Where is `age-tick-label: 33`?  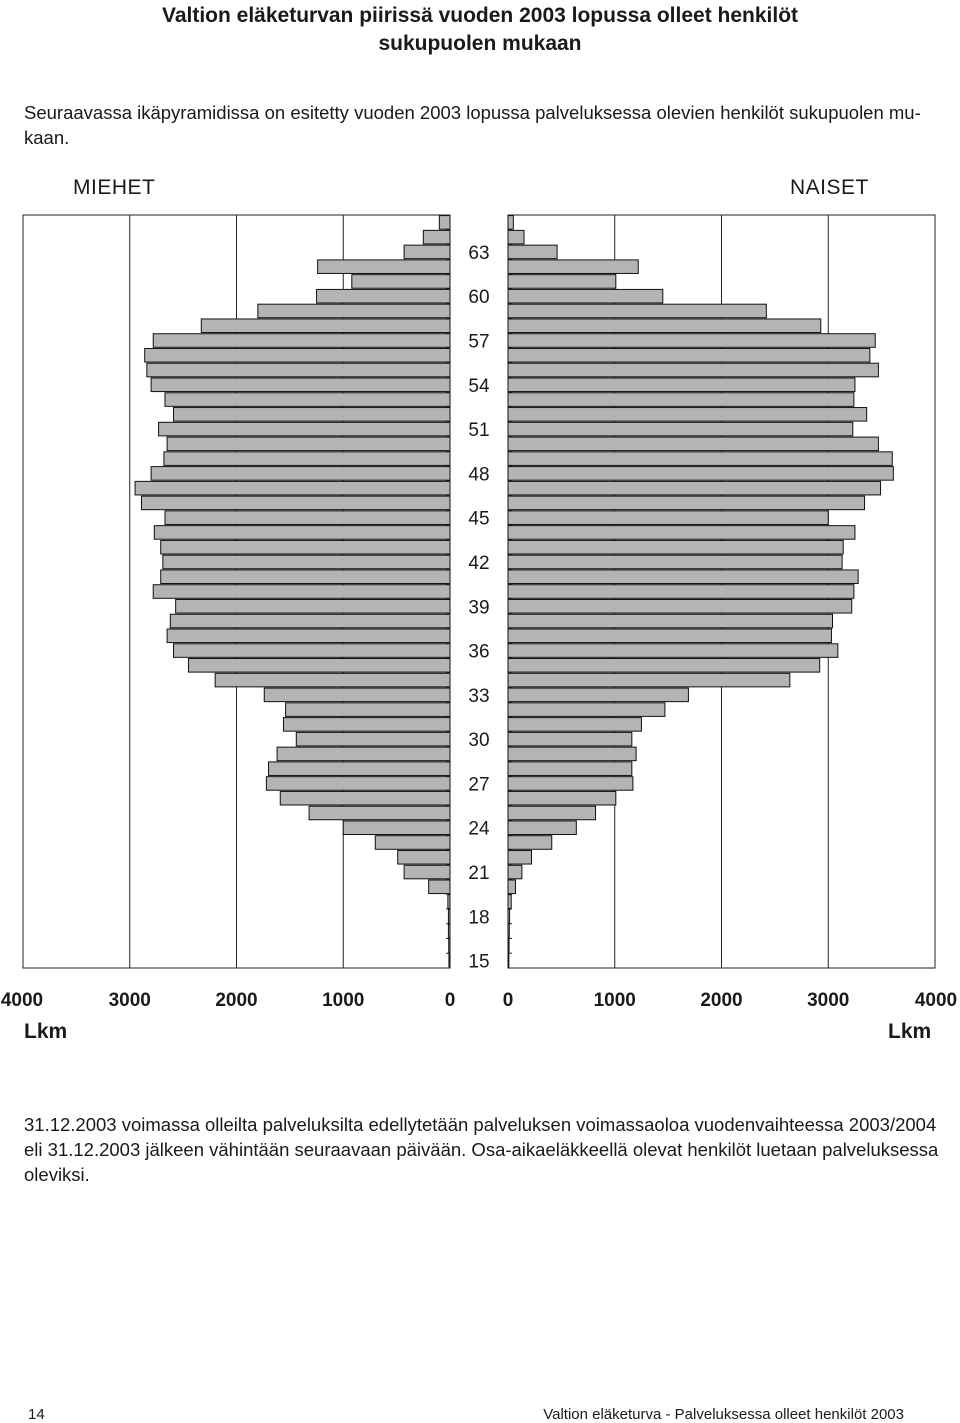
age-tick-label: 33 is located at coordinates (478, 696).